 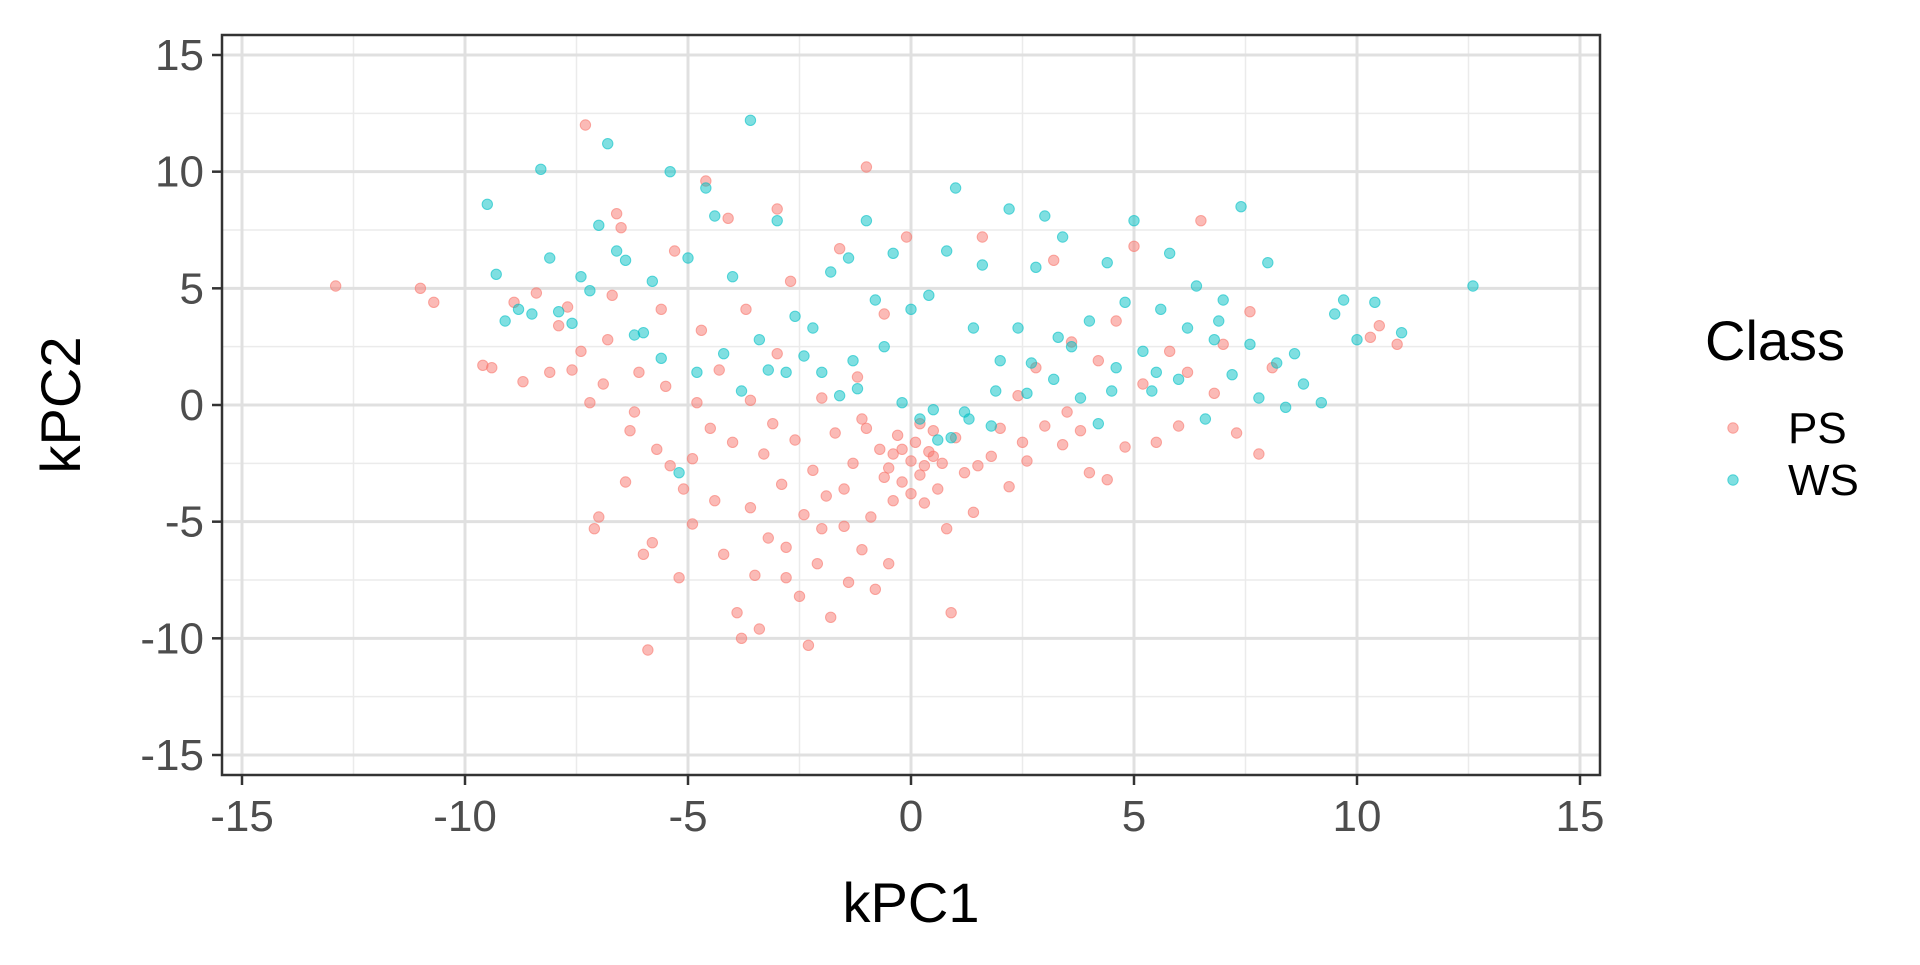 I want to click on y-axis: -15 -10 -5 0 5 10 15, so click(x=181, y=405).